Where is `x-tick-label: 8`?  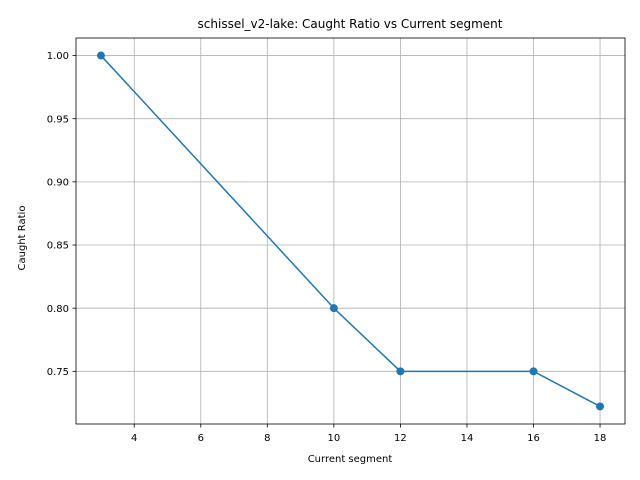 x-tick-label: 8 is located at coordinates (267, 438).